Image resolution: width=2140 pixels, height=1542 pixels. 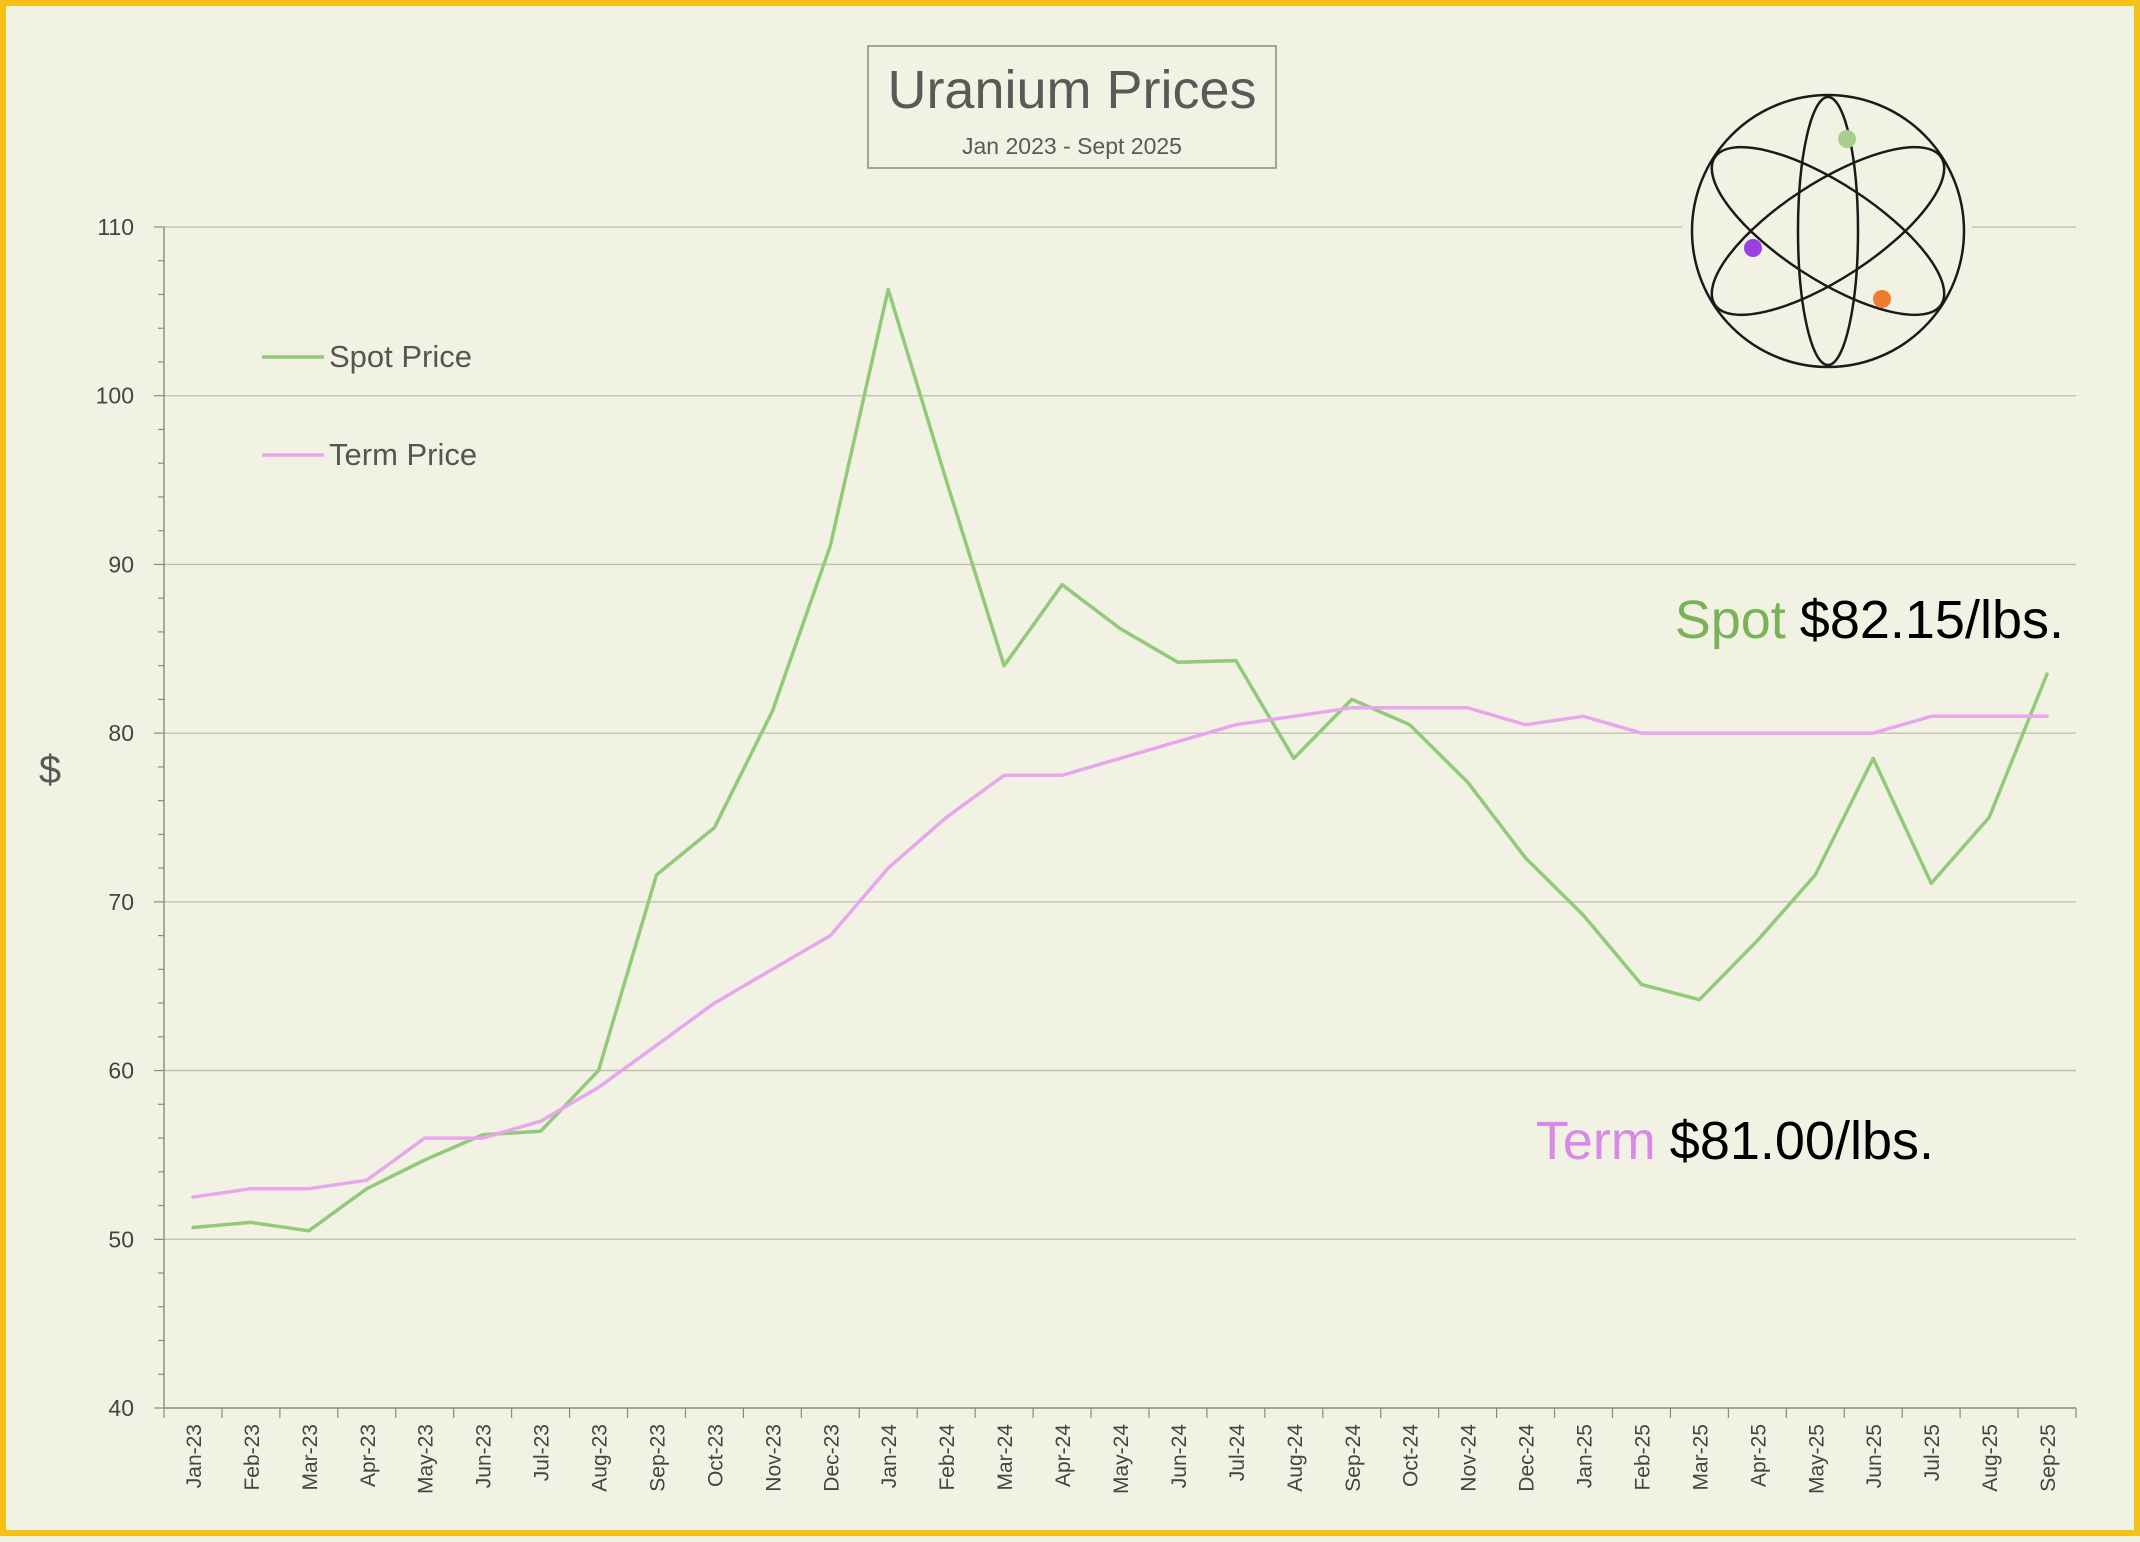 I want to click on x-tick-label: Jan-24, so click(x=889, y=1456).